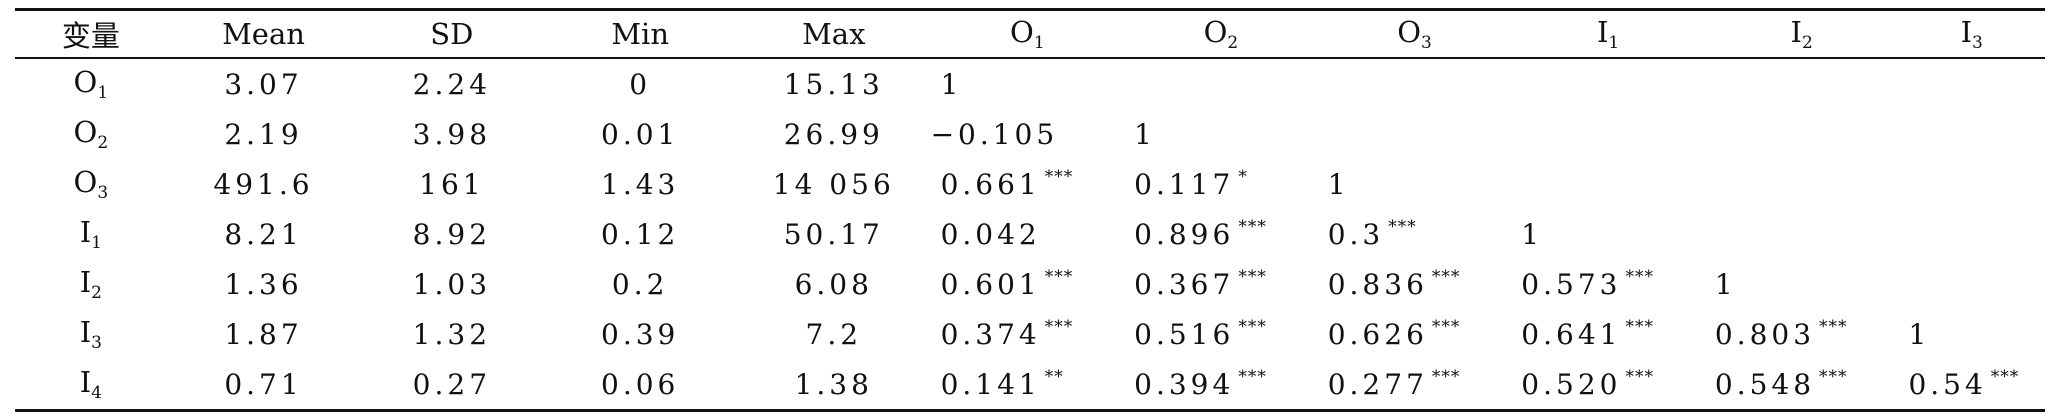 This screenshot has height=416, width=2048. Describe the element at coordinates (1184, 334) in the screenshot. I see `correlation-value: 0.516` at that location.